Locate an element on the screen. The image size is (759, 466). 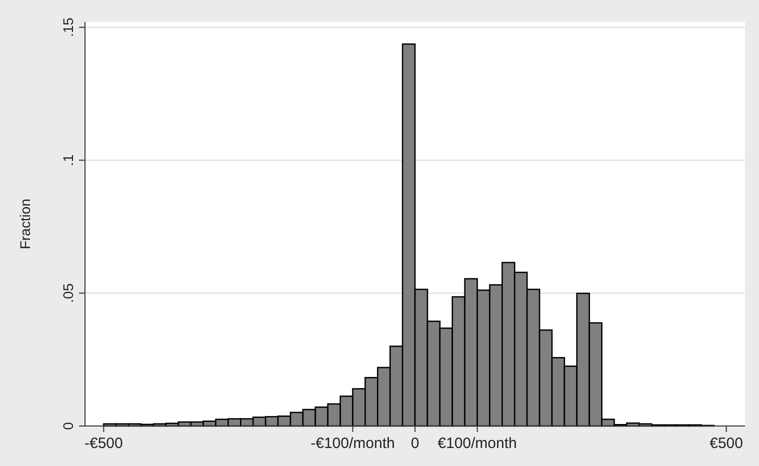
y-tick-label: .05 is located at coordinates (68, 293).